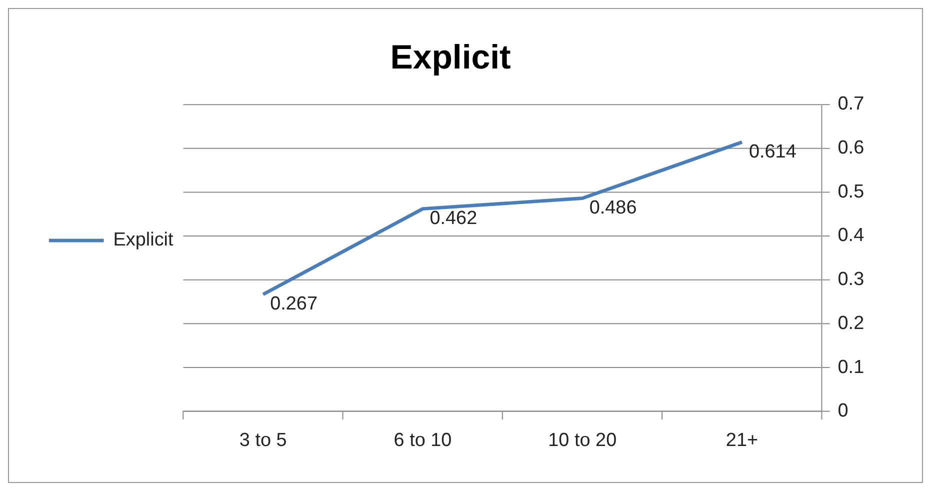  Describe the element at coordinates (263, 440) in the screenshot. I see `x-tick-label: 3 to 5` at that location.